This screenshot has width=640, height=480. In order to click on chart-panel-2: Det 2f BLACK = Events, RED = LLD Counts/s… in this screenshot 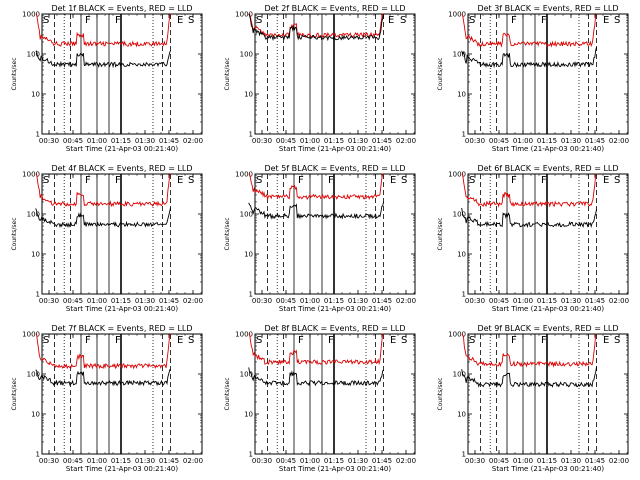, I will do `click(320, 78)`.